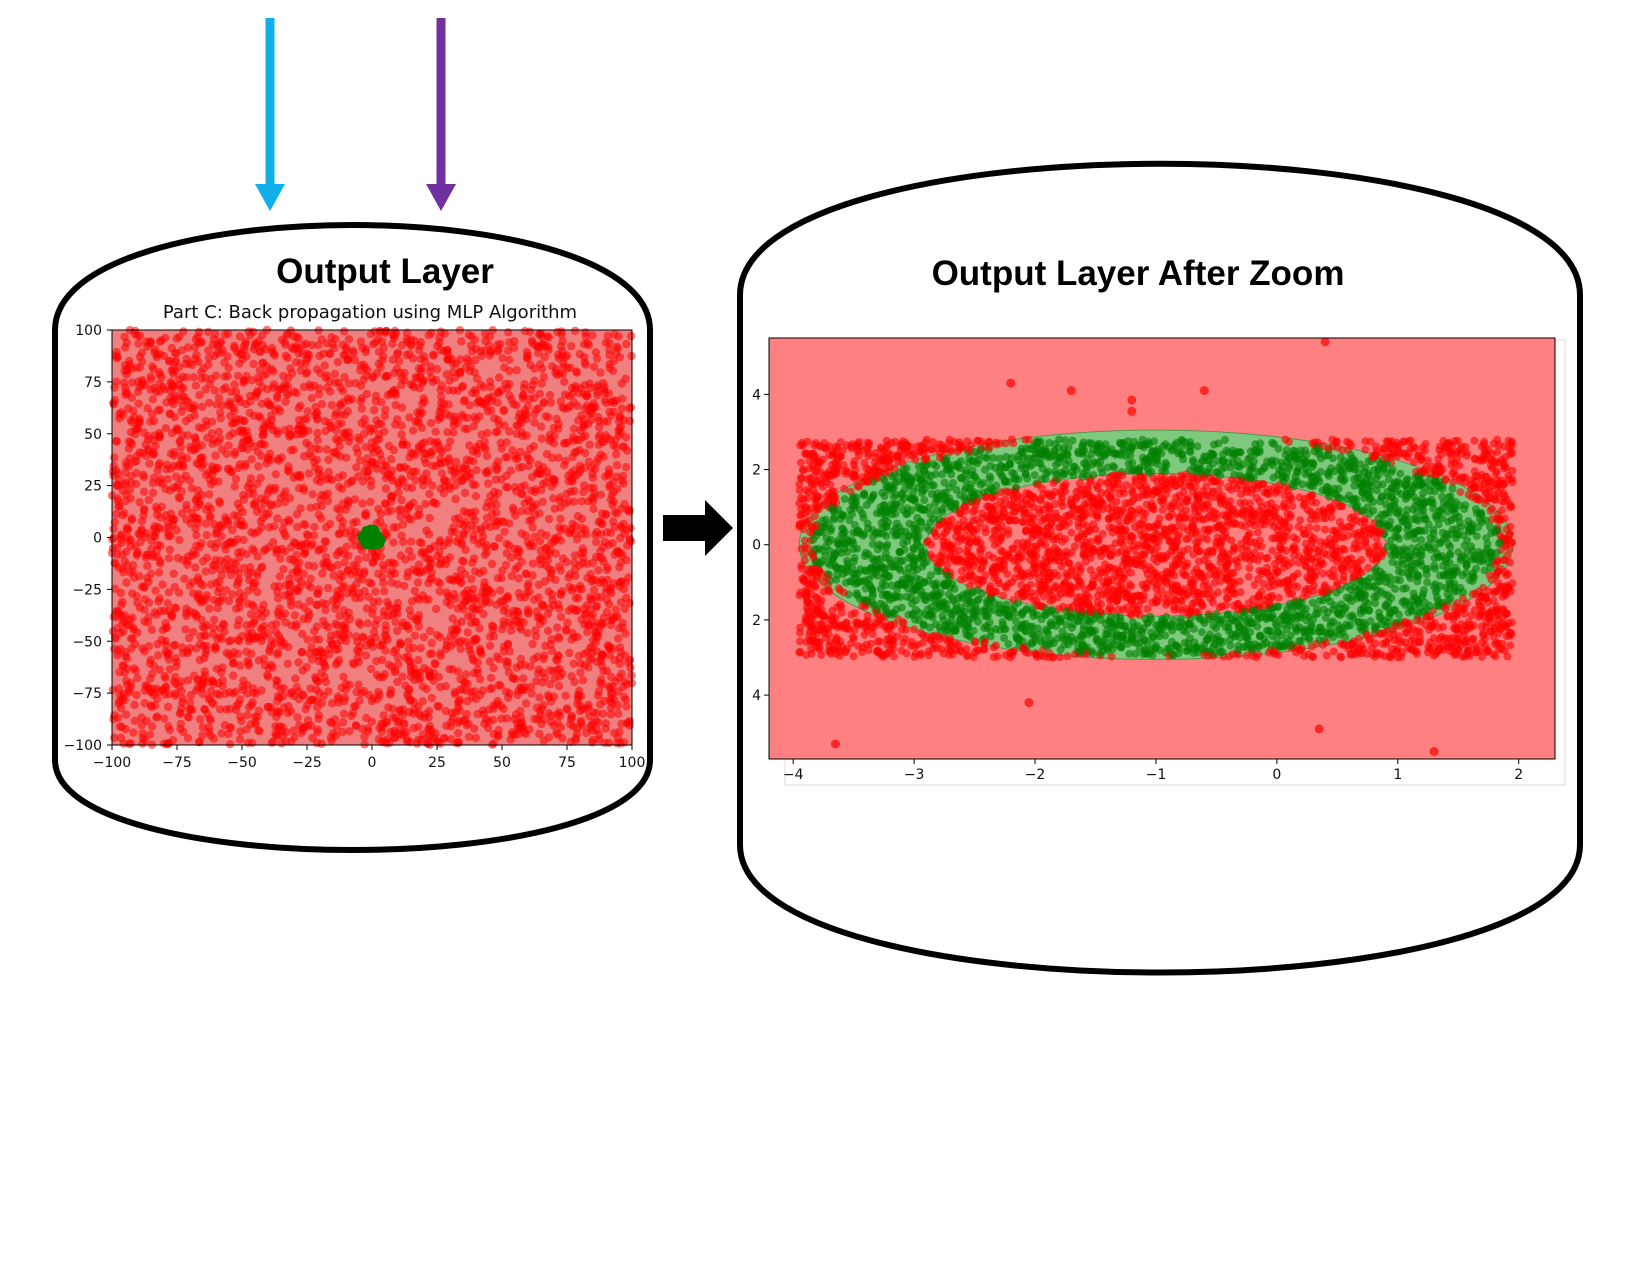 This screenshot has width=1650, height=1275. I want to click on left-panel-title: Output Layer, so click(385, 271).